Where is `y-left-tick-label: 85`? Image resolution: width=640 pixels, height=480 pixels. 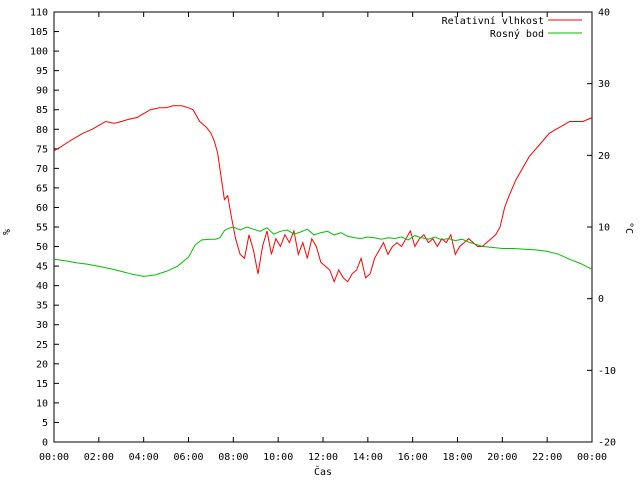 y-left-tick-label: 85 is located at coordinates (42, 110).